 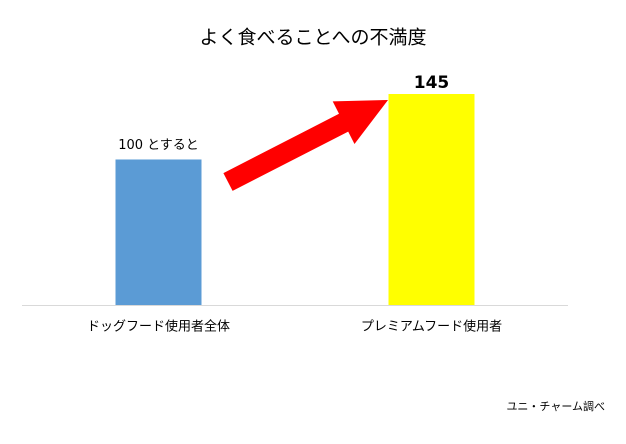 I want to click on source-note: ユニ・チャーム調べ, so click(x=555, y=406).